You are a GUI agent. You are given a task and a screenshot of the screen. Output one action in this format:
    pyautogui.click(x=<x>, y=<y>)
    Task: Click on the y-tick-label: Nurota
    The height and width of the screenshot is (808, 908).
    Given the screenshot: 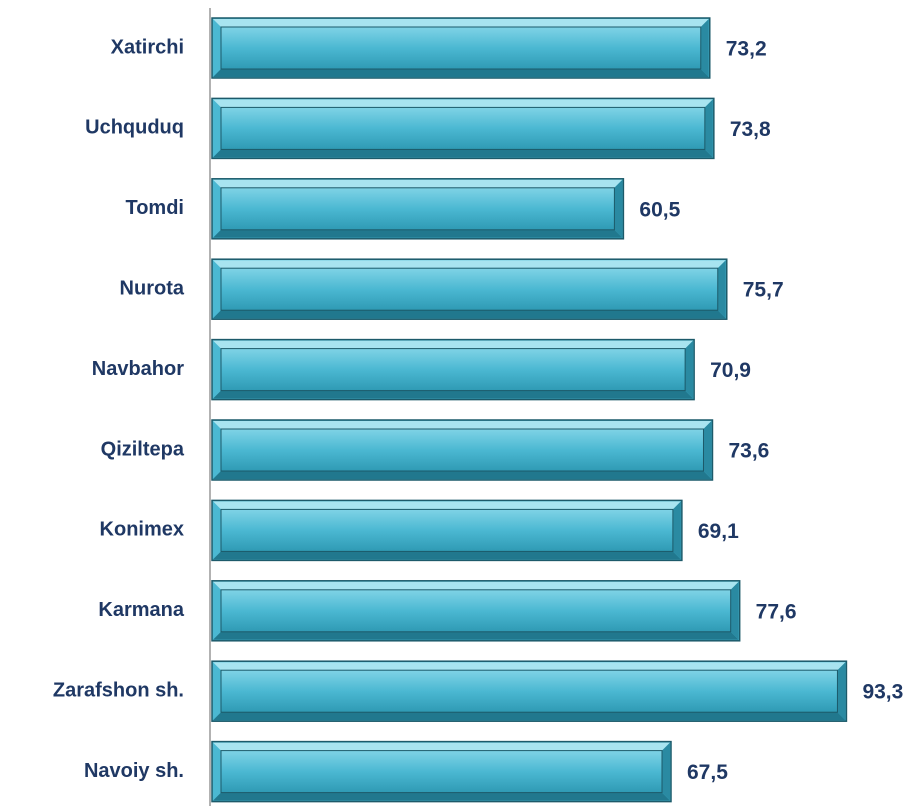 What is the action you would take?
    pyautogui.click(x=152, y=288)
    